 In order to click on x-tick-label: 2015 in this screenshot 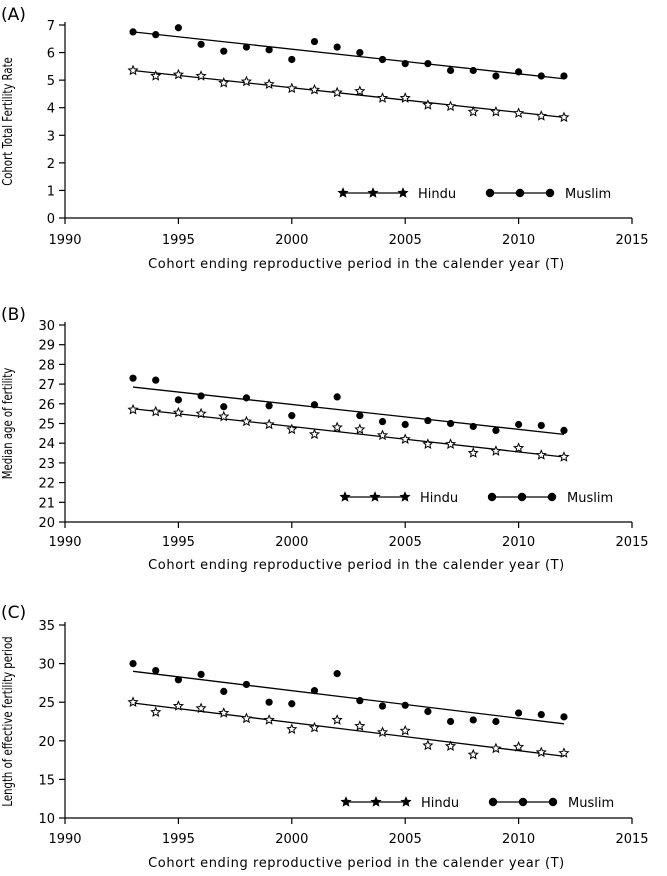, I will do `click(631, 240)`.